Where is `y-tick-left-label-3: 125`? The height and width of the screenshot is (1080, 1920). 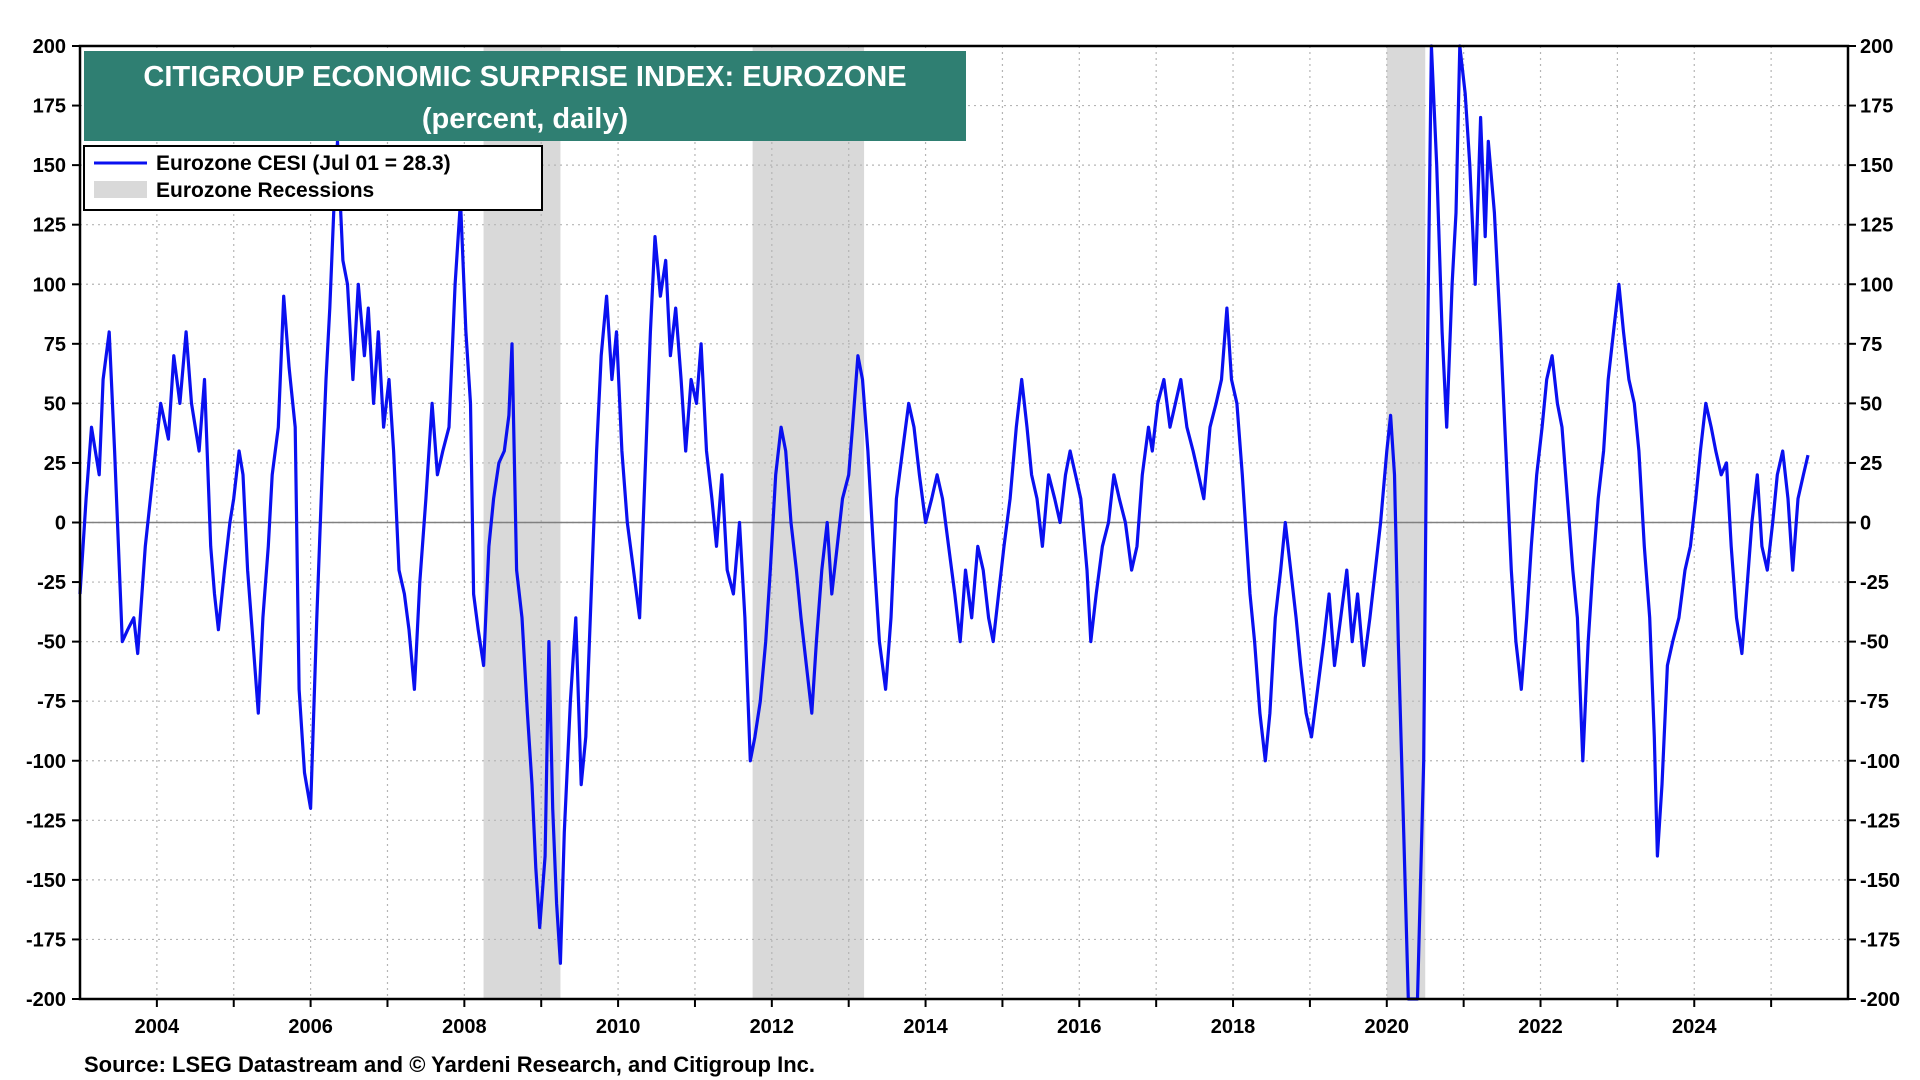
y-tick-left-label-3: 125 is located at coordinates (49, 226).